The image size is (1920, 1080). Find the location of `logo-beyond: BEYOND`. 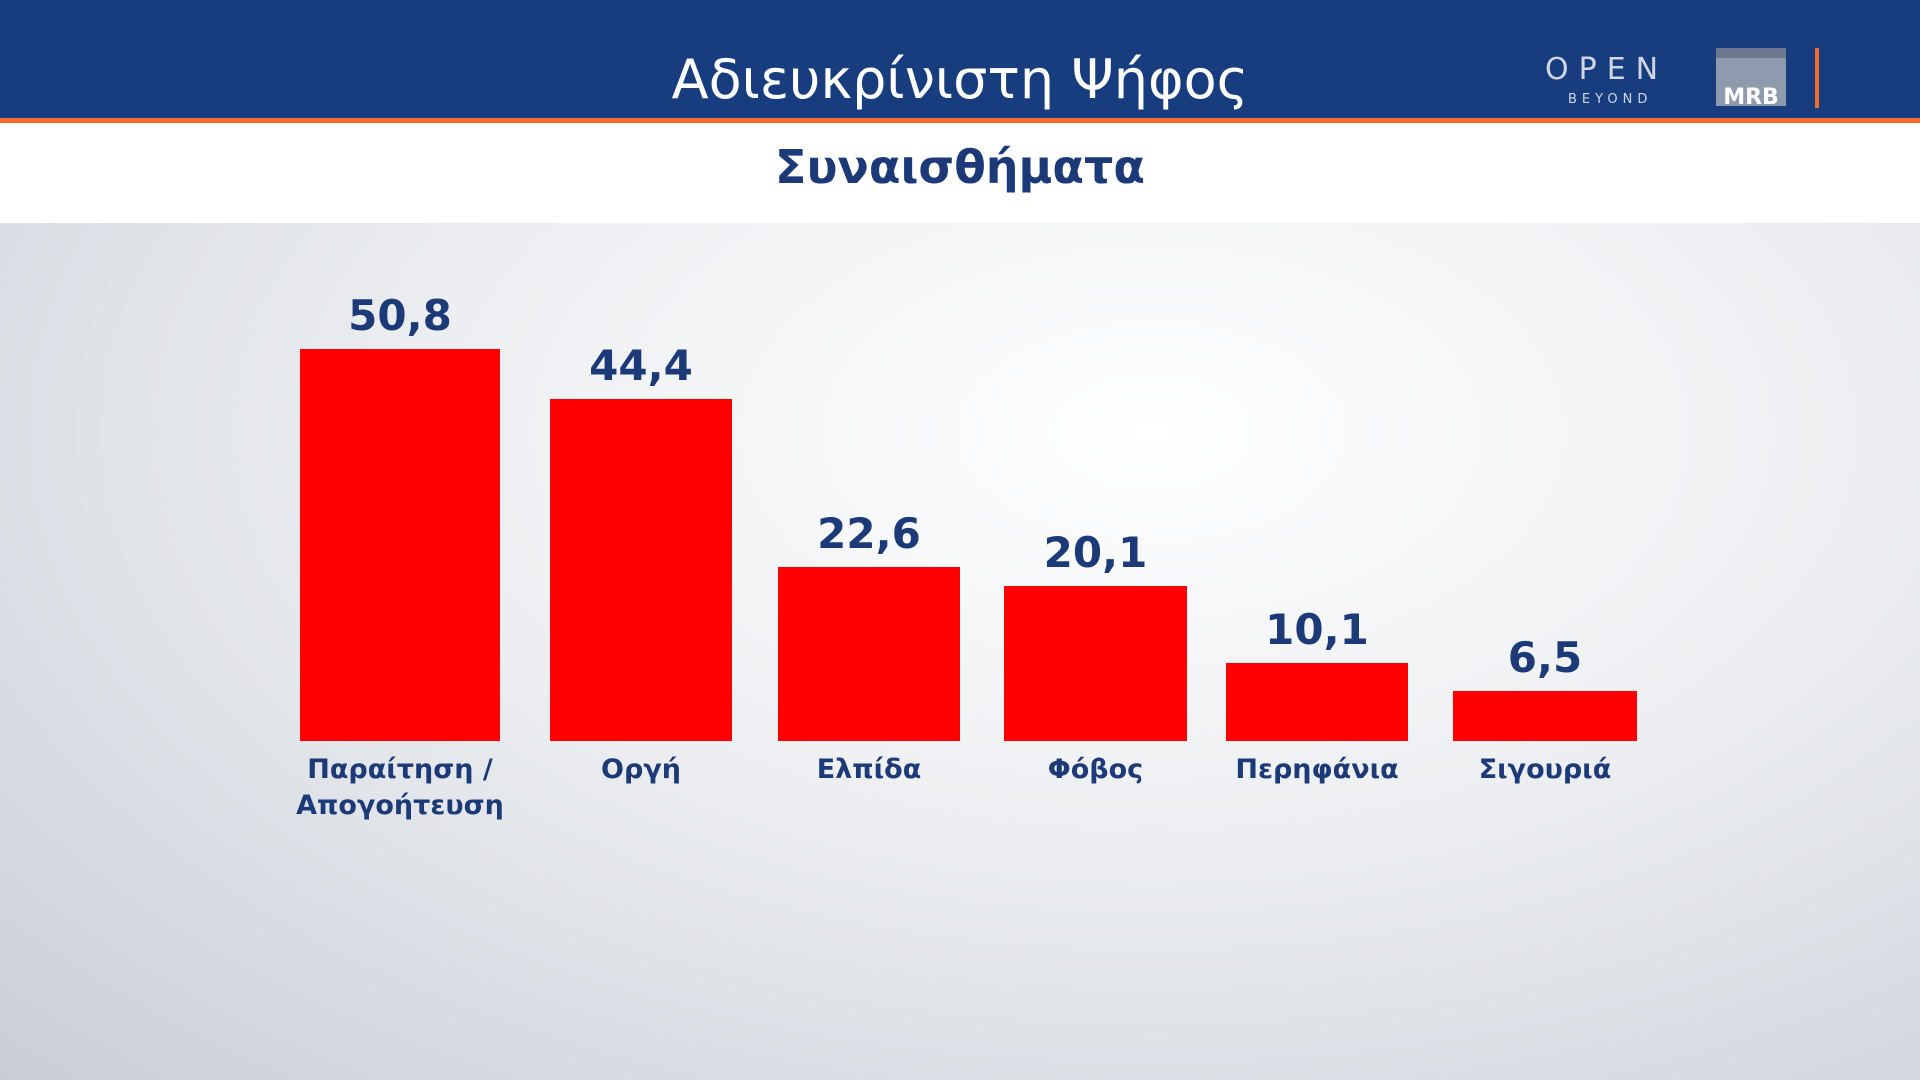

logo-beyond: BEYOND is located at coordinates (1610, 99).